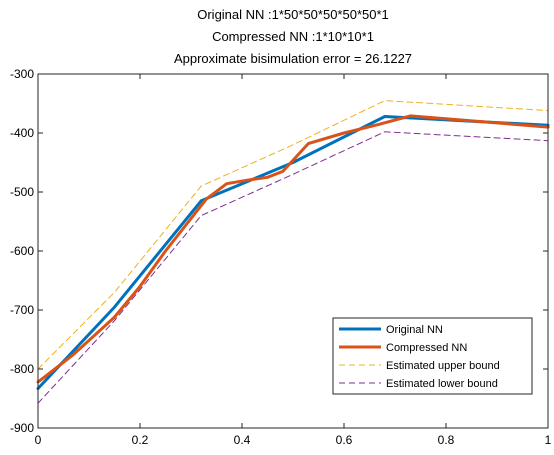 The height and width of the screenshot is (455, 554). I want to click on y-tick-label: -800, so click(22, 369).